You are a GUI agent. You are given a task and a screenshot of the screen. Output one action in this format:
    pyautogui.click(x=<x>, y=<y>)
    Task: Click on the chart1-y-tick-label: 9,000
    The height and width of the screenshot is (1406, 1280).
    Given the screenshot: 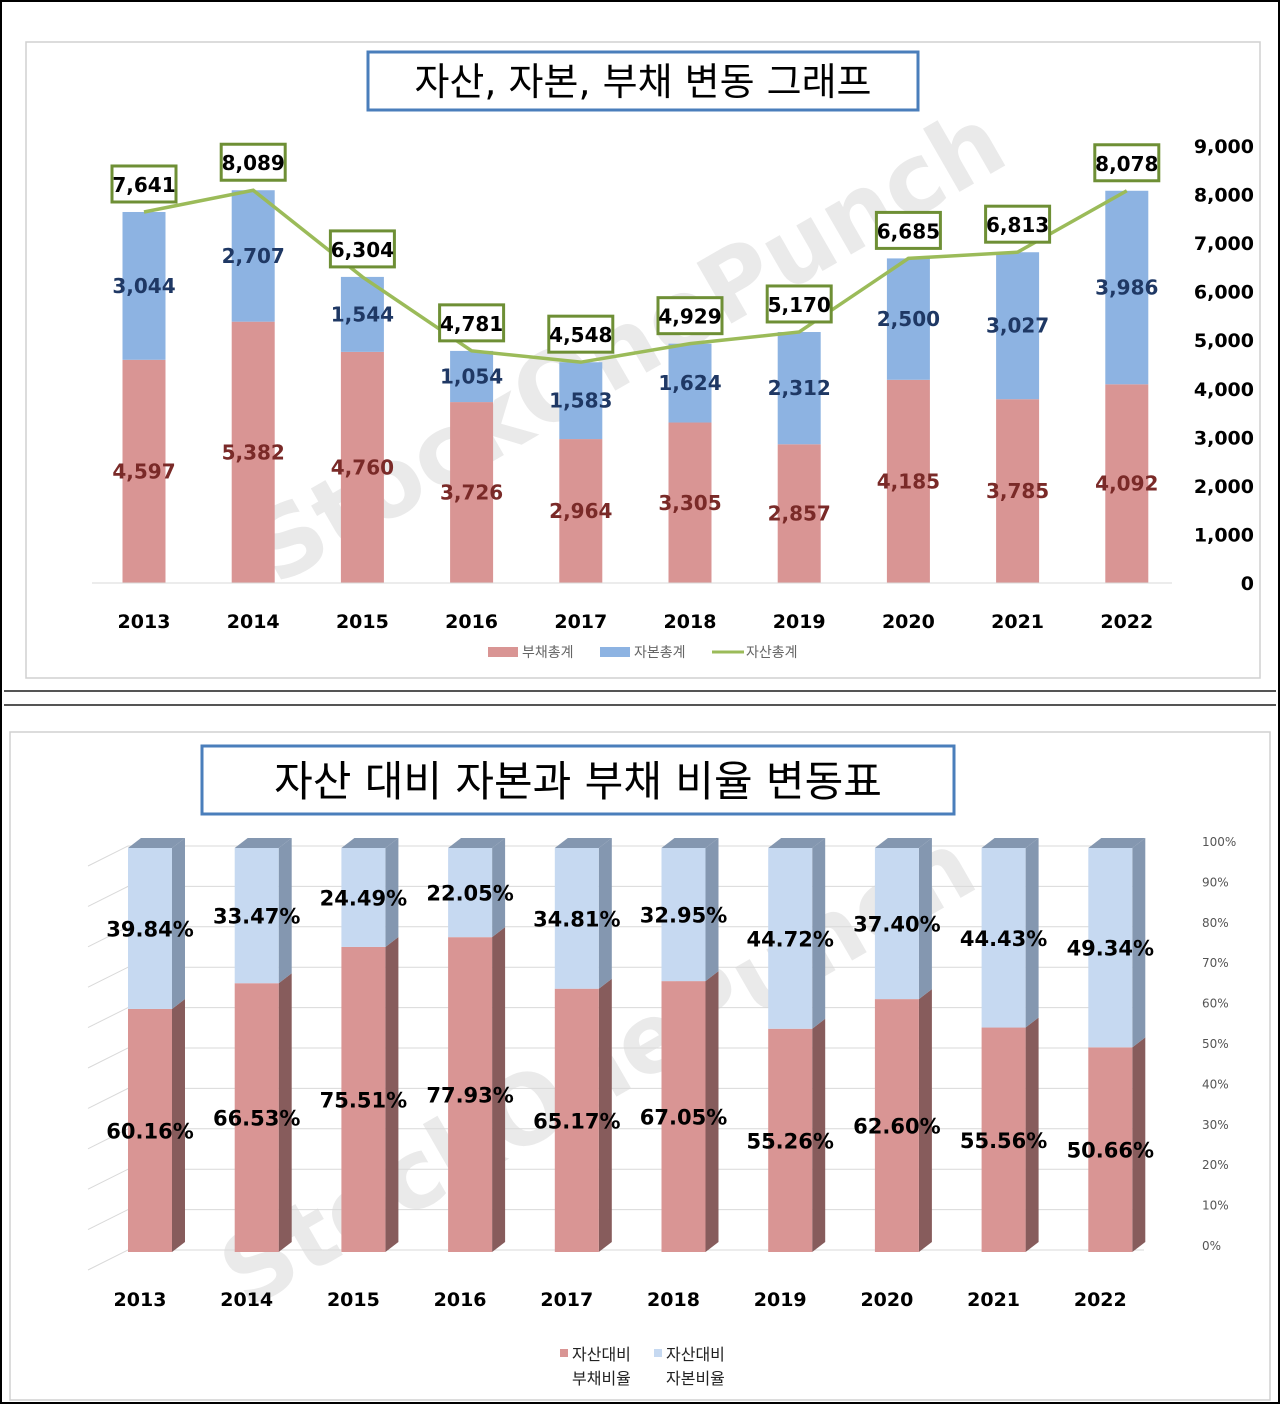 What is the action you would take?
    pyautogui.click(x=1224, y=147)
    